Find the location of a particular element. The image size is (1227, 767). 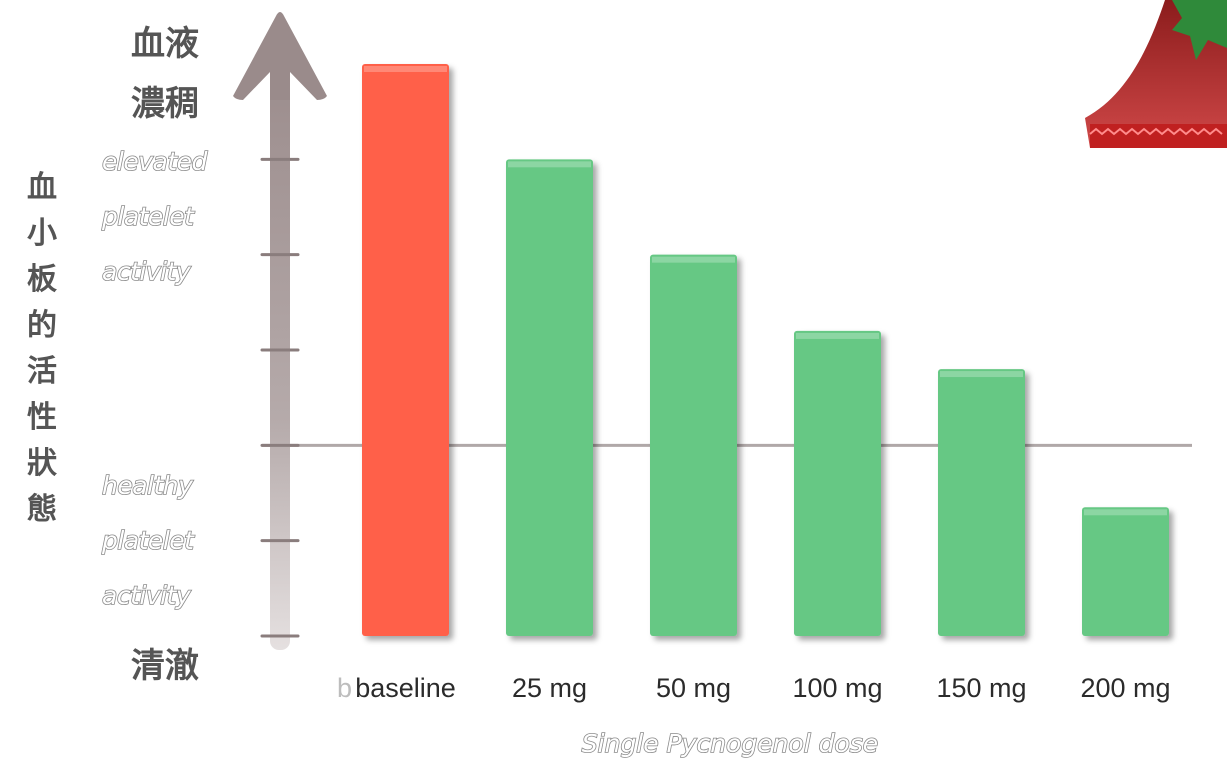

y-axis-arrow is located at coordinates (280, 331).